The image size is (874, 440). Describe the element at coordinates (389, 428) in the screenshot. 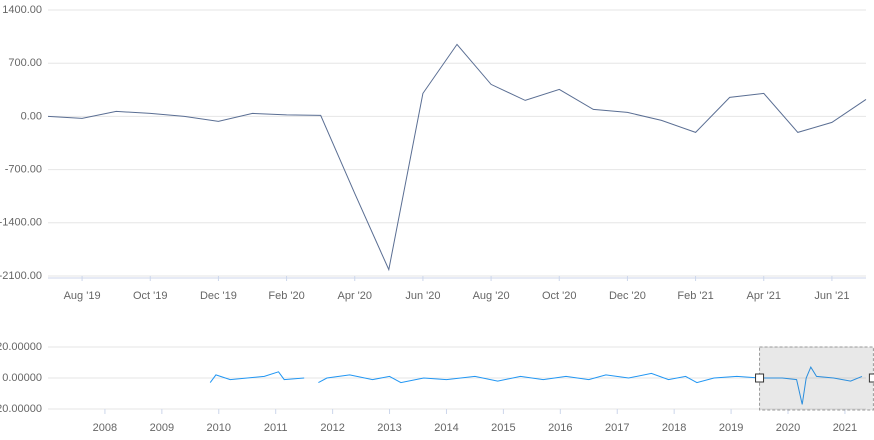

I see `x-tick-label: 2013` at that location.